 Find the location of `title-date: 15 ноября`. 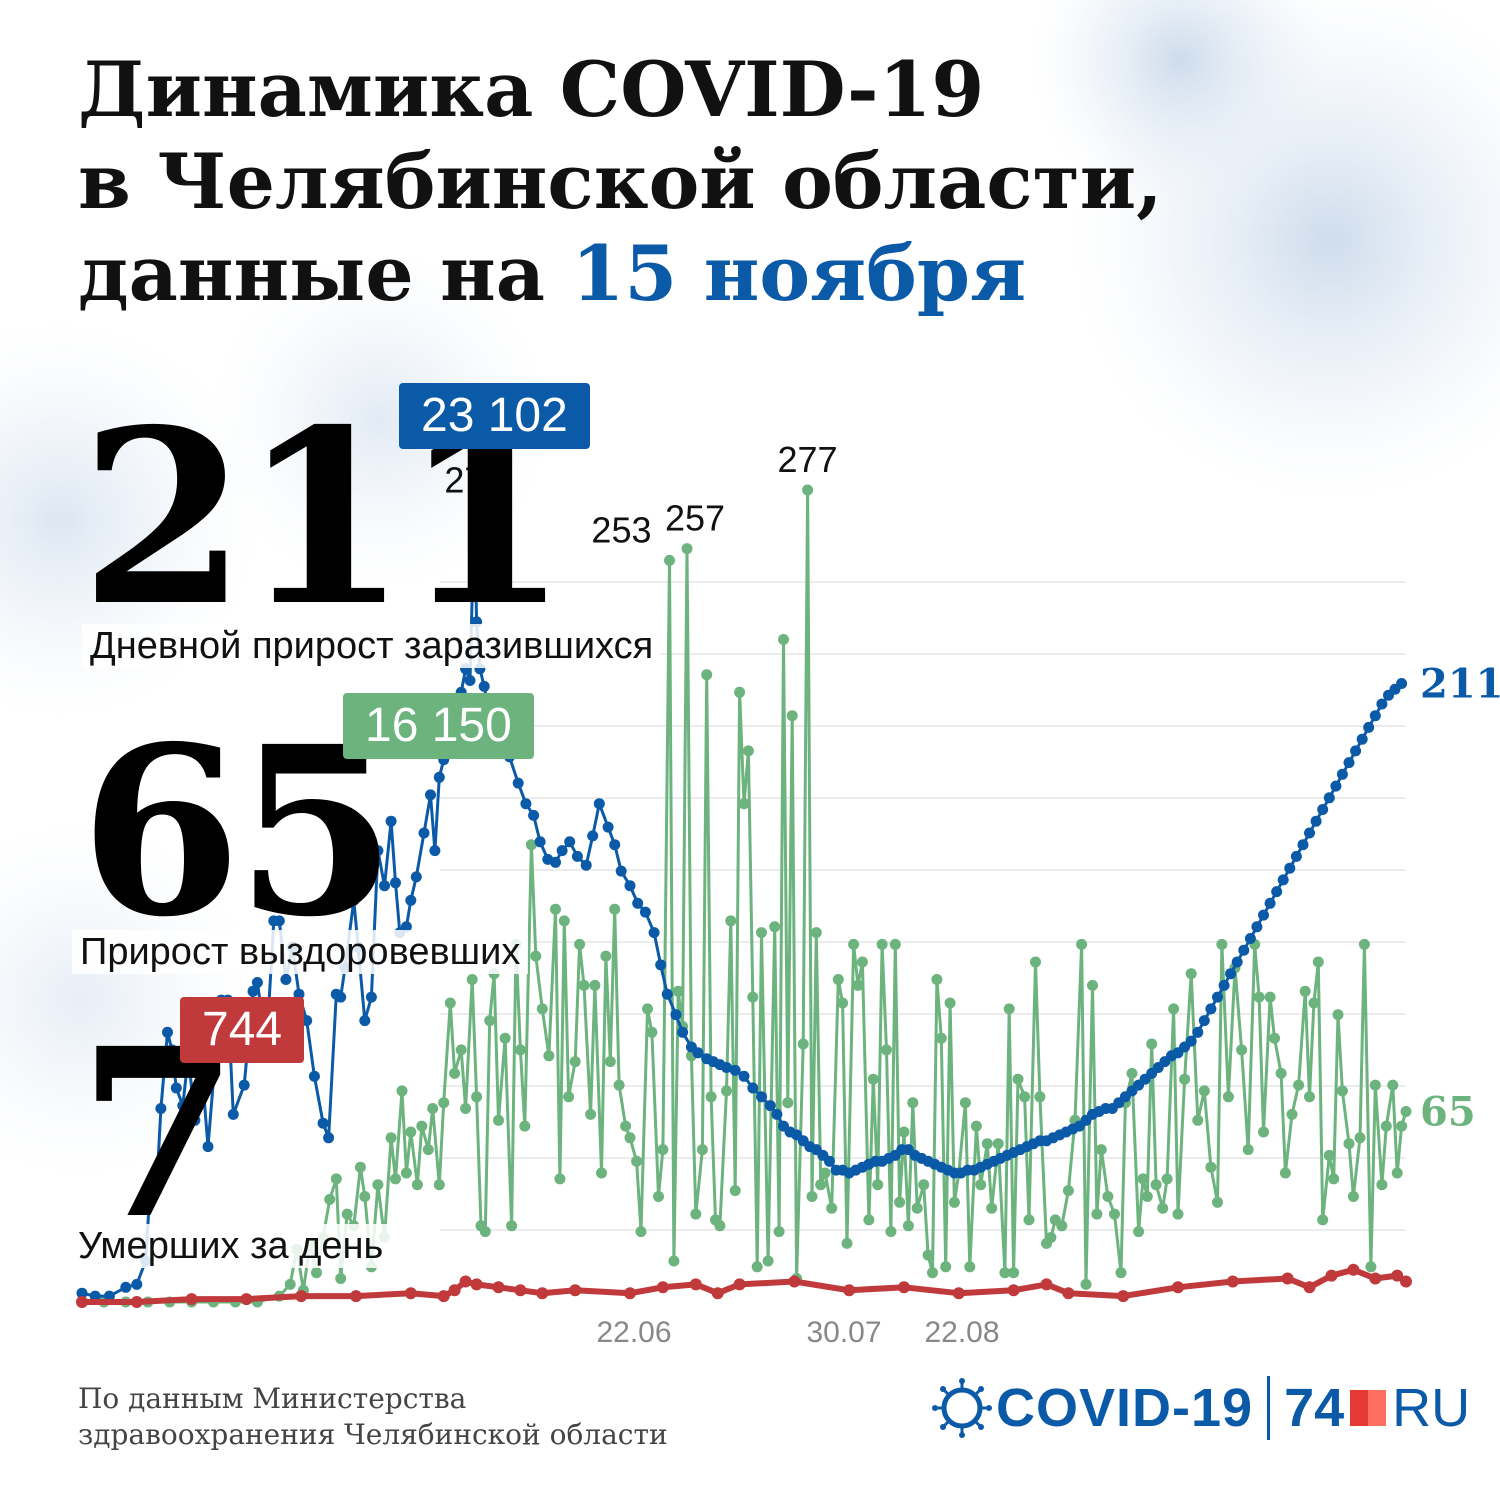

title-date: 15 ноября is located at coordinates (799, 273).